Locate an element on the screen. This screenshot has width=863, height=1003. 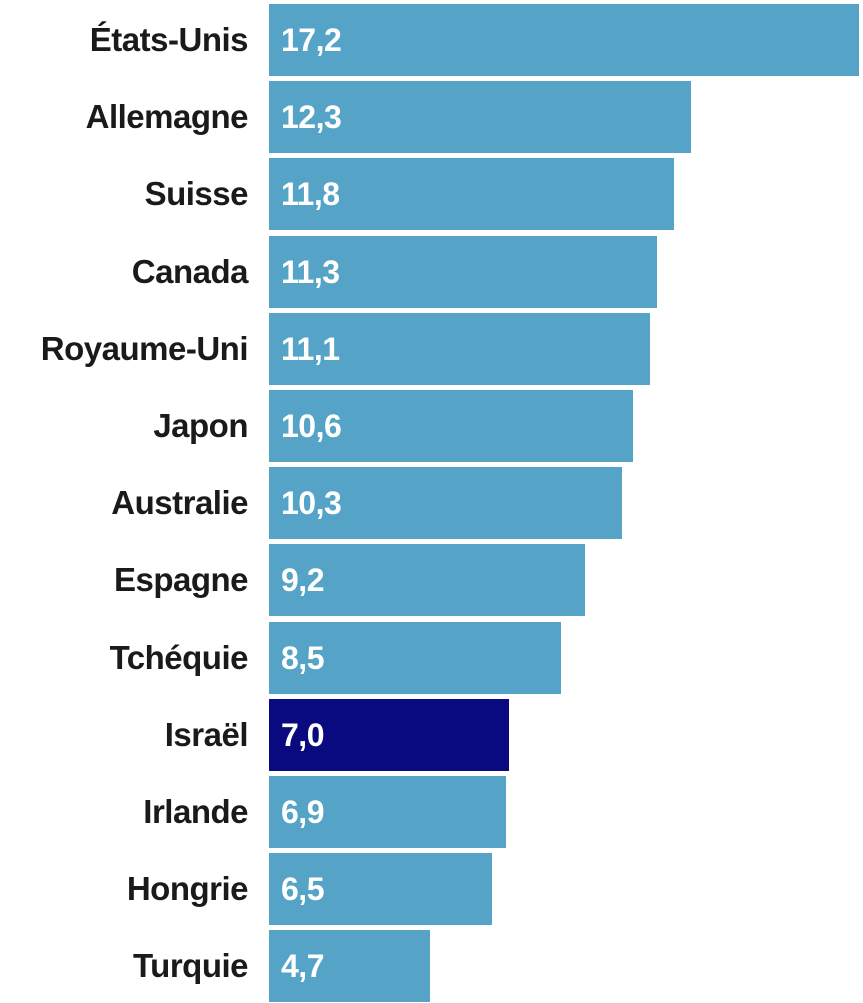
category-label: Suisse is located at coordinates (196, 194).